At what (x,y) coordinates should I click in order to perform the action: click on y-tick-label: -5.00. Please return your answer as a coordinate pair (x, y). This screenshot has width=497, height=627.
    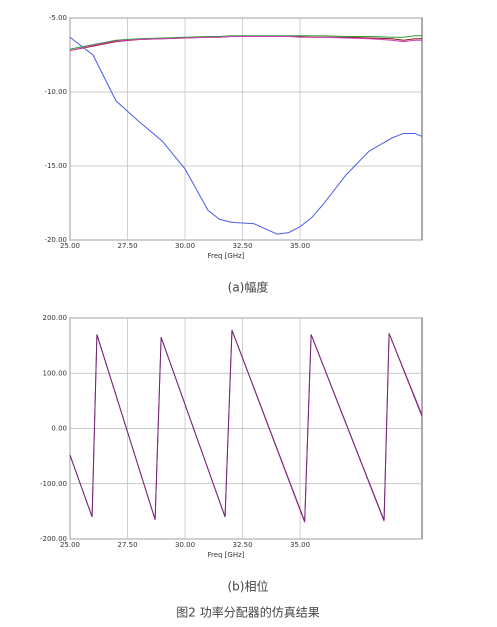
    Looking at the image, I should click on (58, 18).